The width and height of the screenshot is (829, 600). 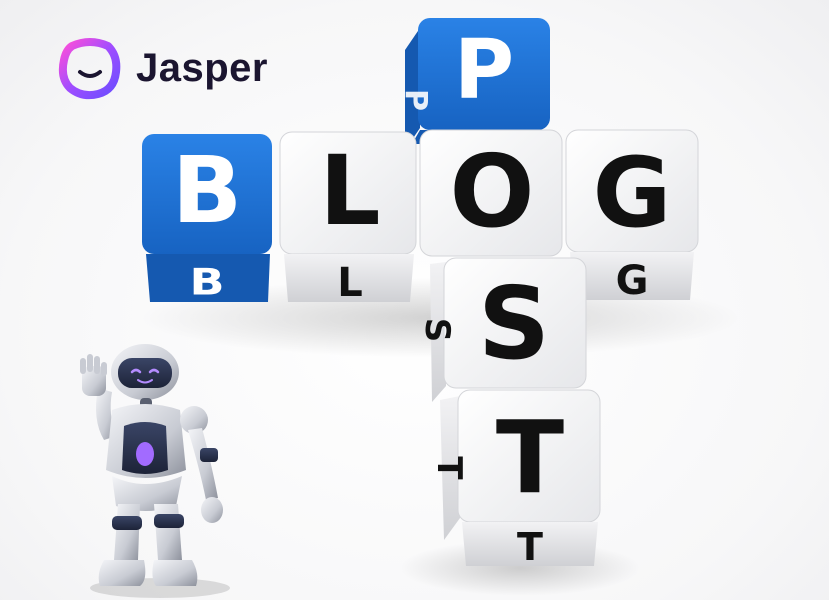 I want to click on cube-bottom-letter: L, so click(x=350, y=283).